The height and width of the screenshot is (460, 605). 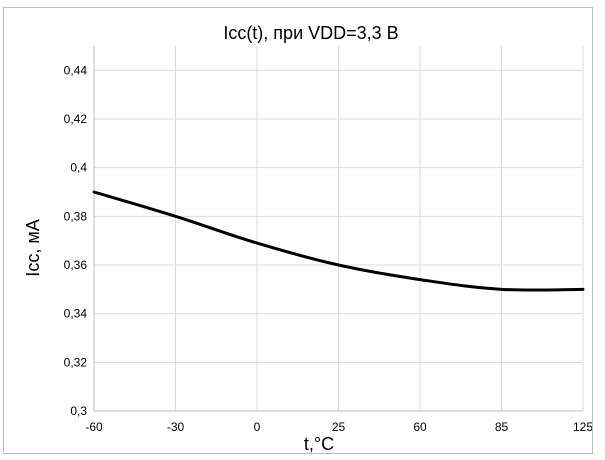 I want to click on chart-title: Icc(t), при VDD=3,3 В, so click(x=310, y=33).